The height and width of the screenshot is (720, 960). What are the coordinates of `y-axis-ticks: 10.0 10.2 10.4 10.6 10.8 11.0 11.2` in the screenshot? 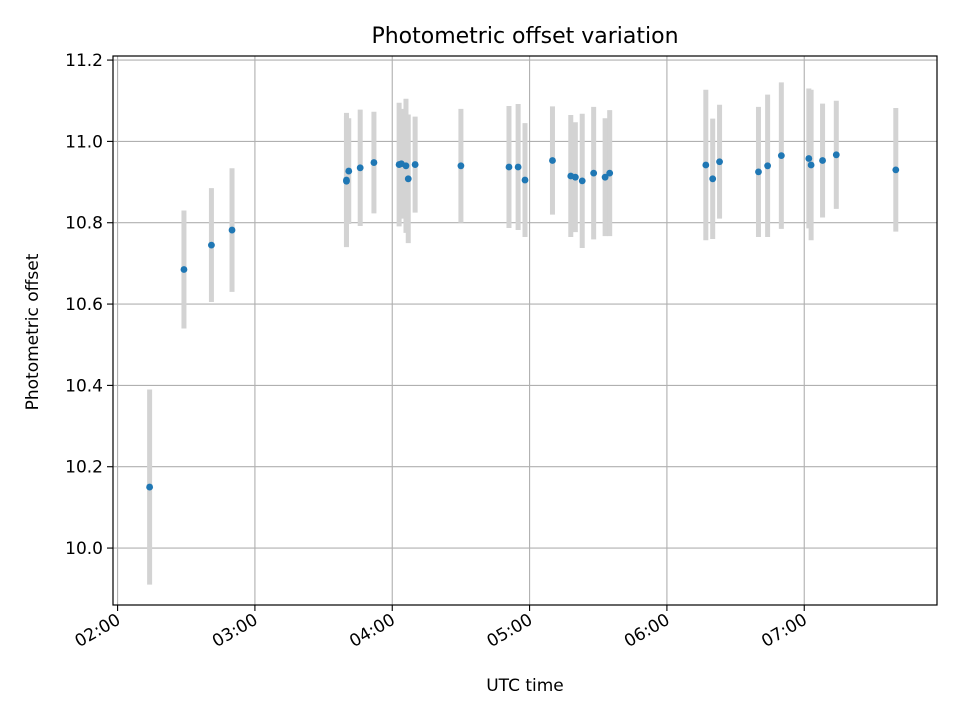 It's located at (89, 305).